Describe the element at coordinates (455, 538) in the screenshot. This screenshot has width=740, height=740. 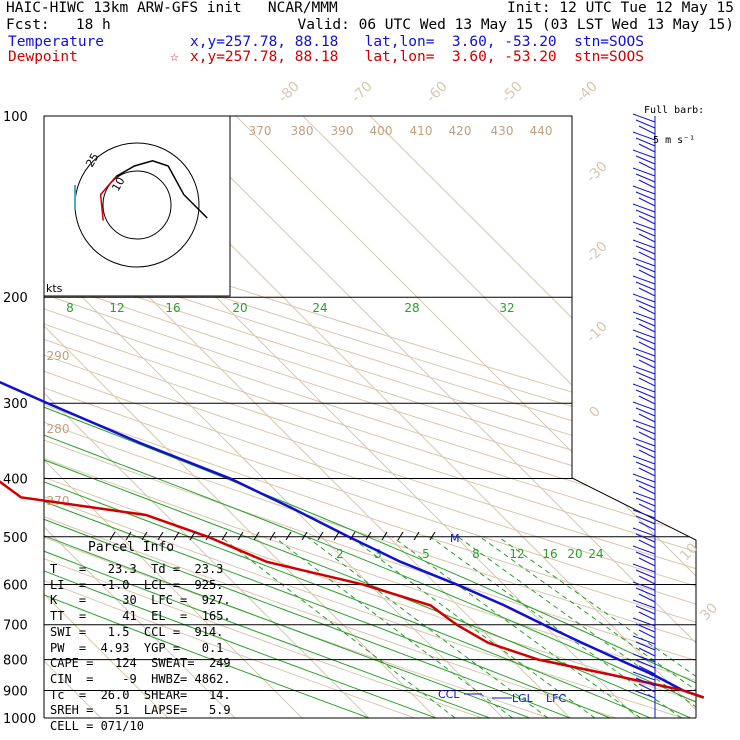
I see `m-label: M` at that location.